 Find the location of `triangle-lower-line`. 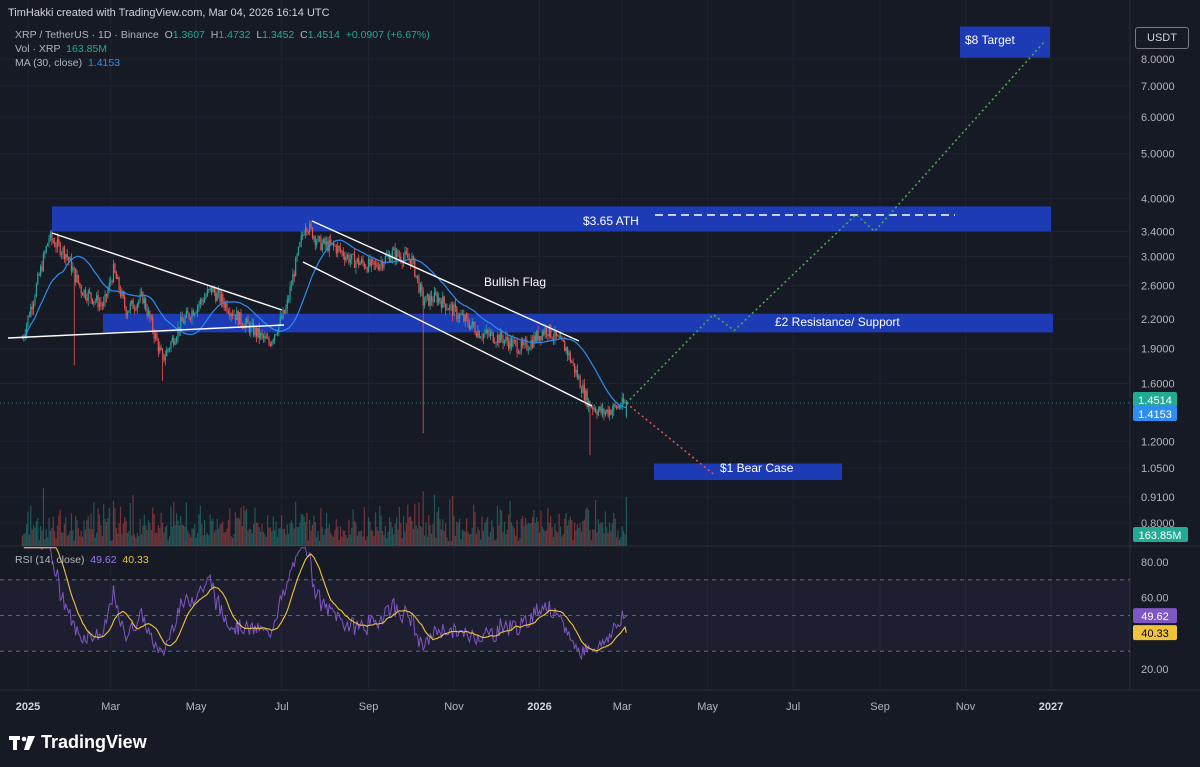

triangle-lower-line is located at coordinates (146, 331).